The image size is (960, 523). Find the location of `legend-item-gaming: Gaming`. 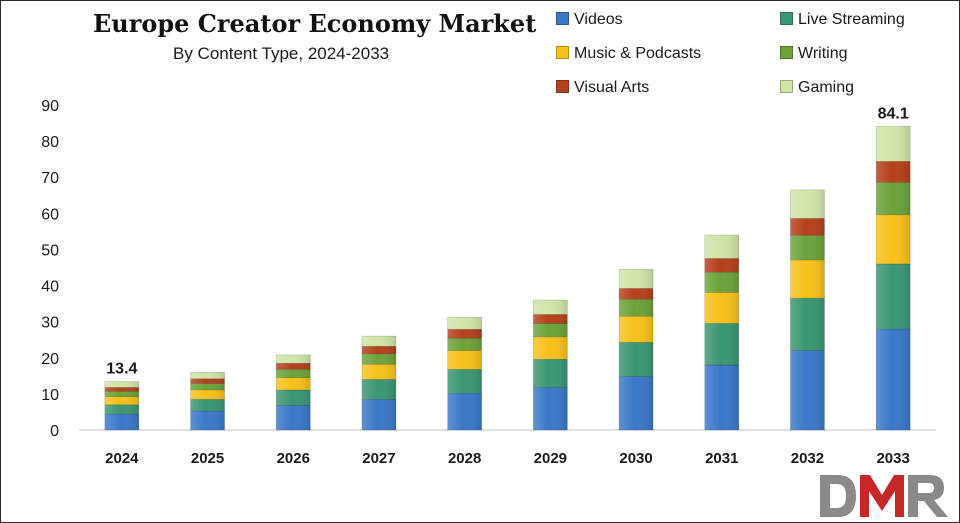

legend-item-gaming: Gaming is located at coordinates (817, 88).